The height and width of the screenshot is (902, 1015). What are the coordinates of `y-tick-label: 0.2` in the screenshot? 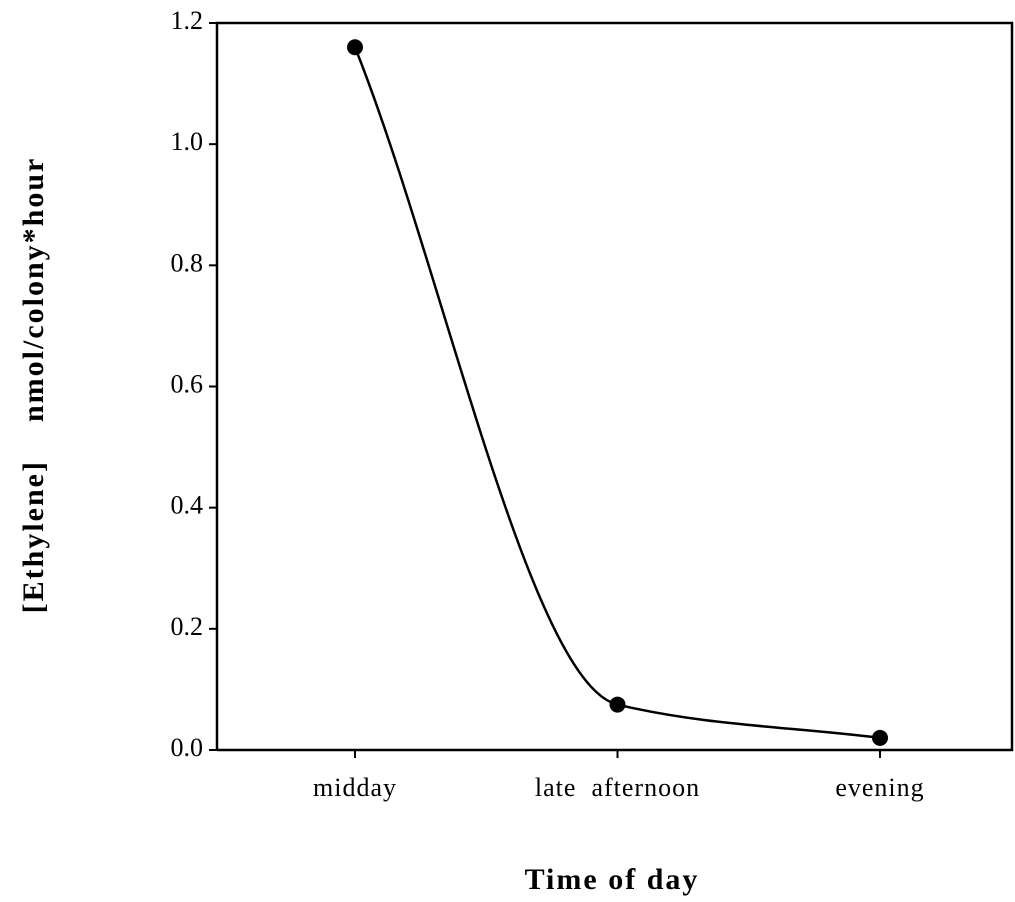 It's located at (187, 626).